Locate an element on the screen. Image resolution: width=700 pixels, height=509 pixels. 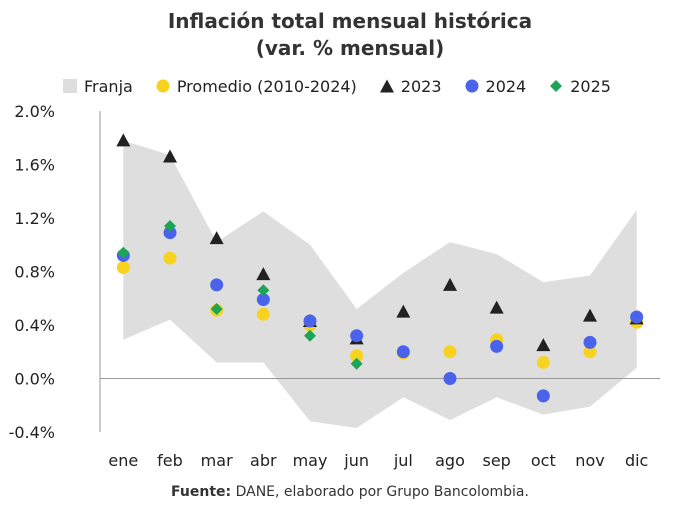
x-tick-label: nov is located at coordinates (589, 460).